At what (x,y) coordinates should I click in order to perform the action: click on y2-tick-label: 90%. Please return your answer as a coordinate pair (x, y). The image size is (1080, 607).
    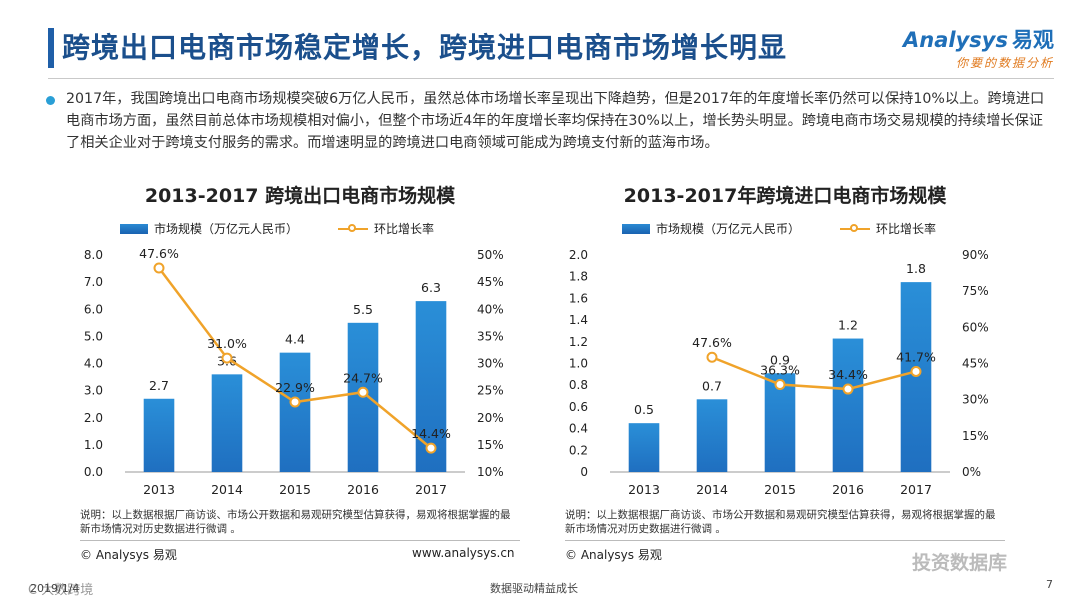
    Looking at the image, I should click on (975, 255).